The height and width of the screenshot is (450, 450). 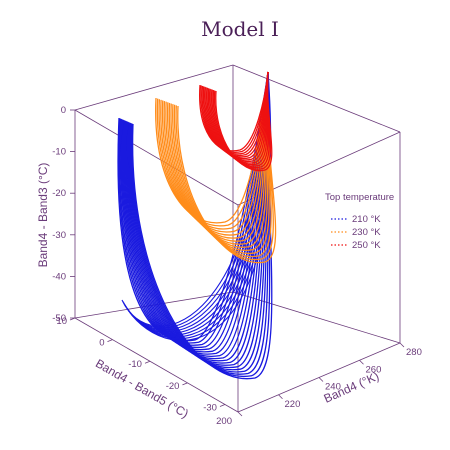 I want to click on x-tick-label: 10, so click(x=61, y=321).